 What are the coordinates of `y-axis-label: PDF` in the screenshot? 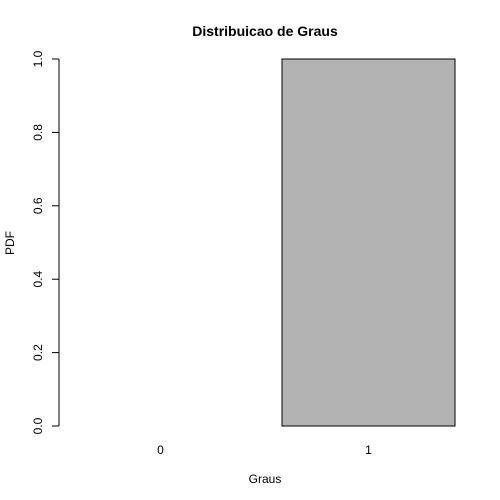 It's located at (10, 243).